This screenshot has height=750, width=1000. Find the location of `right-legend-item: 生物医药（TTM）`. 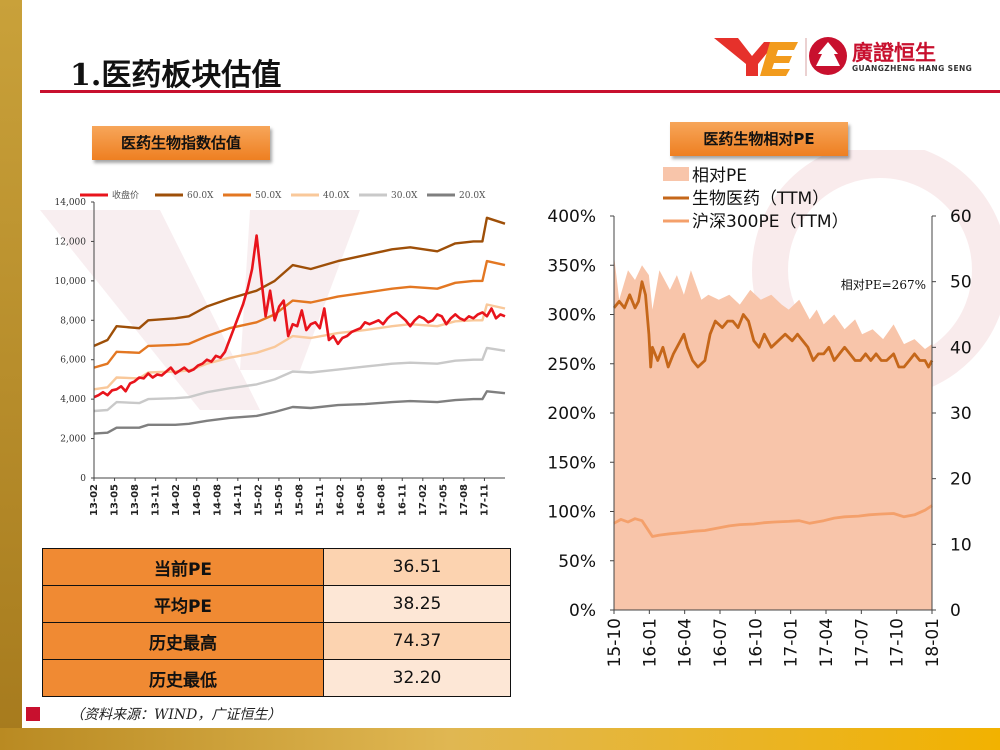

right-legend-item: 生物医药（TTM） is located at coordinates (746, 199).